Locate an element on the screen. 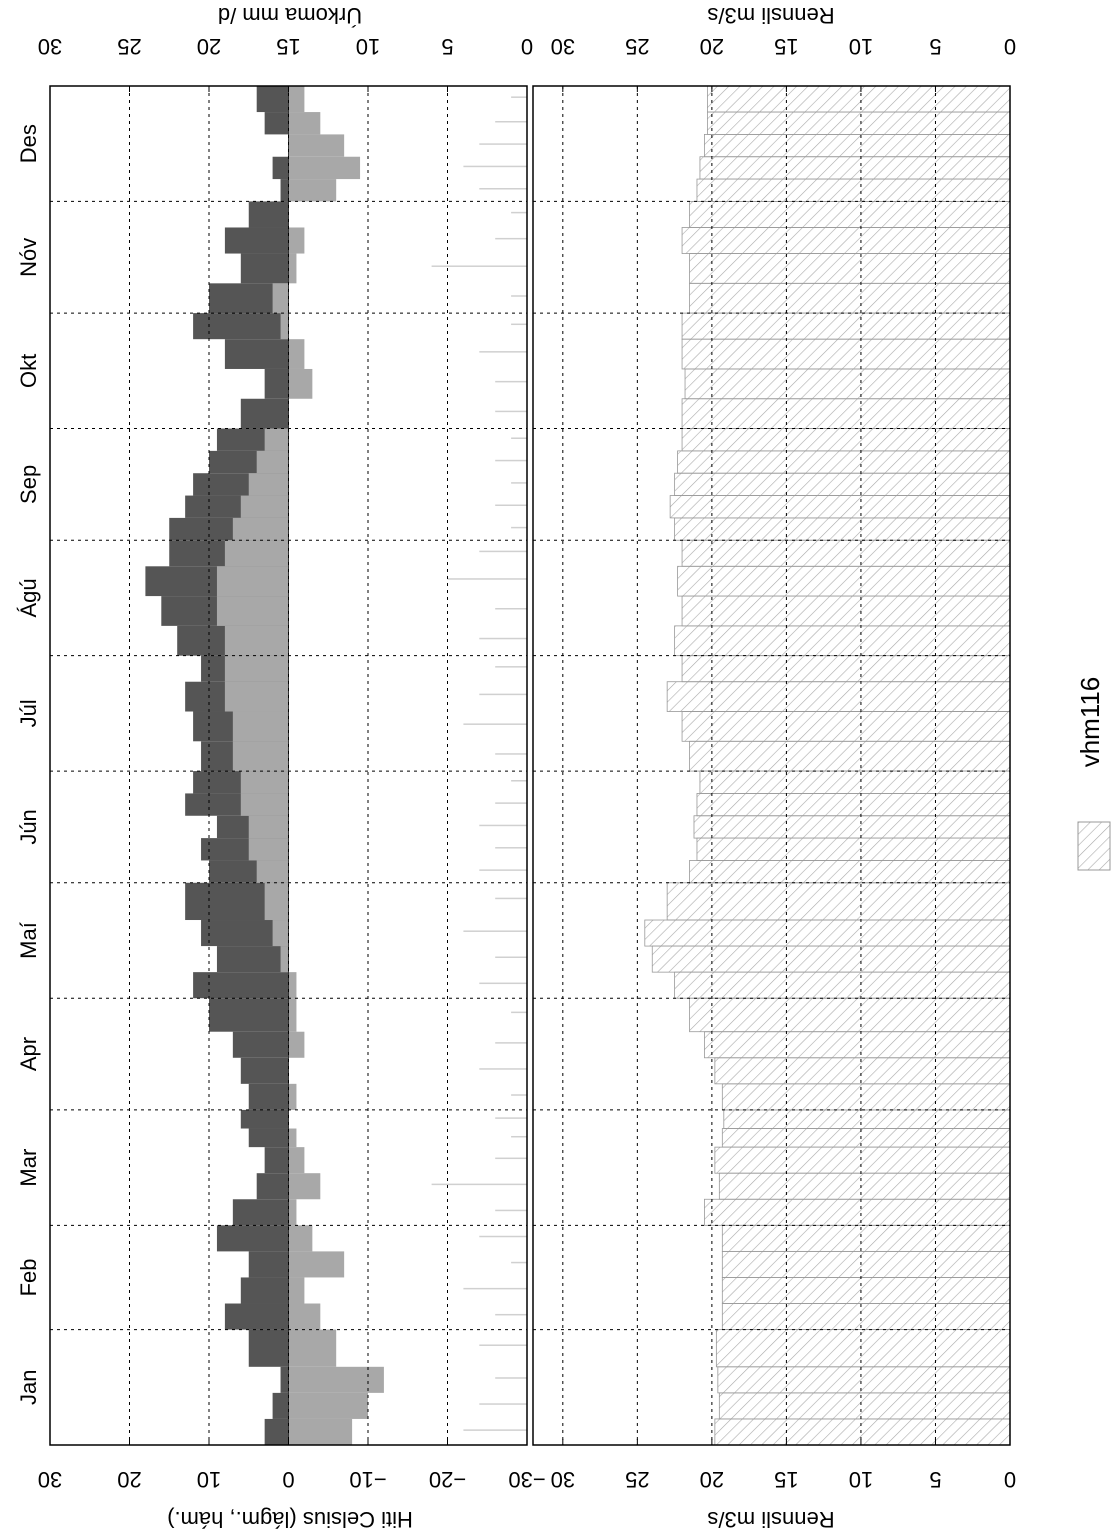  tick-label: 25 is located at coordinates (637, 1479).